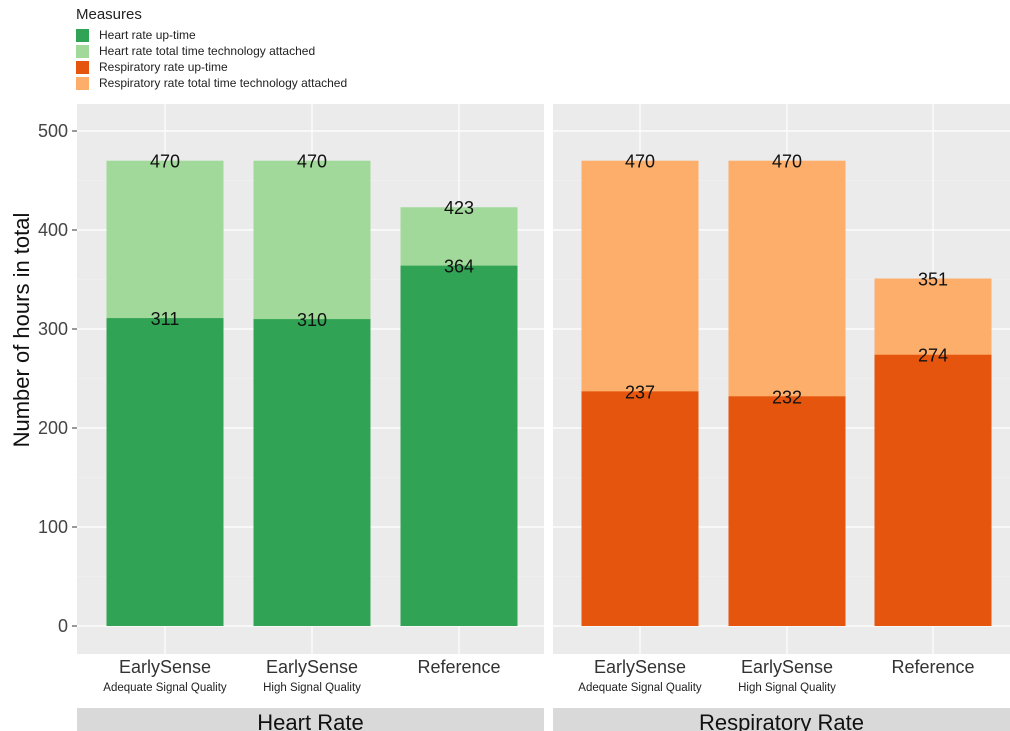 Image resolution: width=1010 pixels, height=731 pixels. What do you see at coordinates (53, 131) in the screenshot?
I see `y-tick-label: 500` at bounding box center [53, 131].